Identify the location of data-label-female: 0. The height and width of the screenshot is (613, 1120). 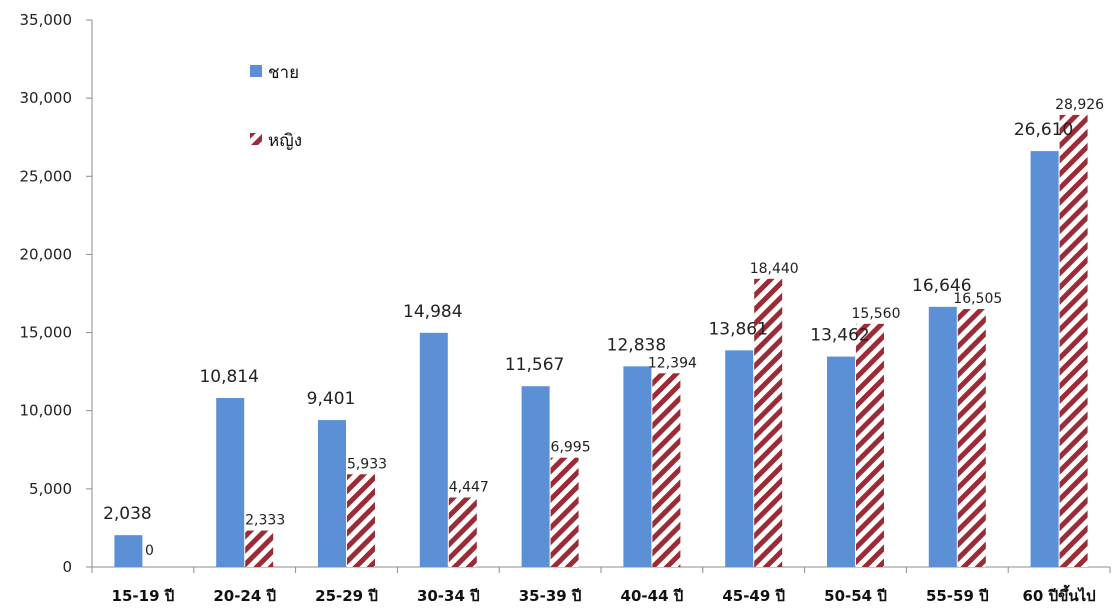
(149, 551).